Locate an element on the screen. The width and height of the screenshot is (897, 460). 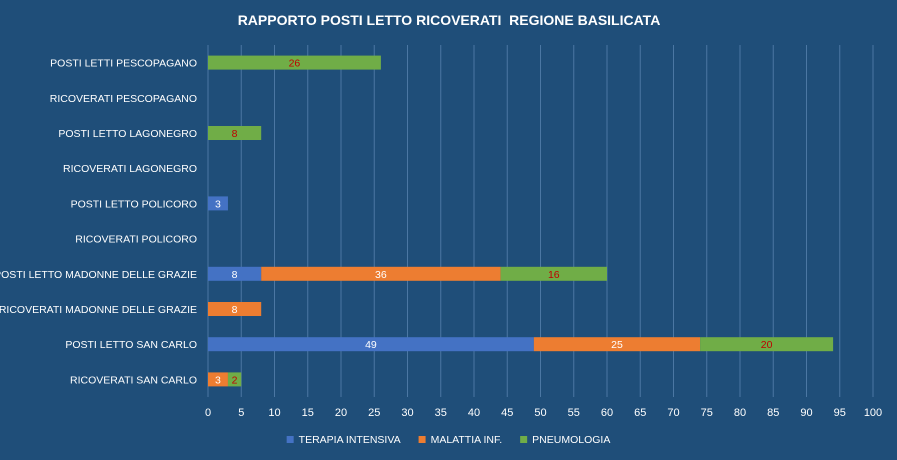
category-label: RICOVERATI PESCOPAGANO is located at coordinates (123, 99).